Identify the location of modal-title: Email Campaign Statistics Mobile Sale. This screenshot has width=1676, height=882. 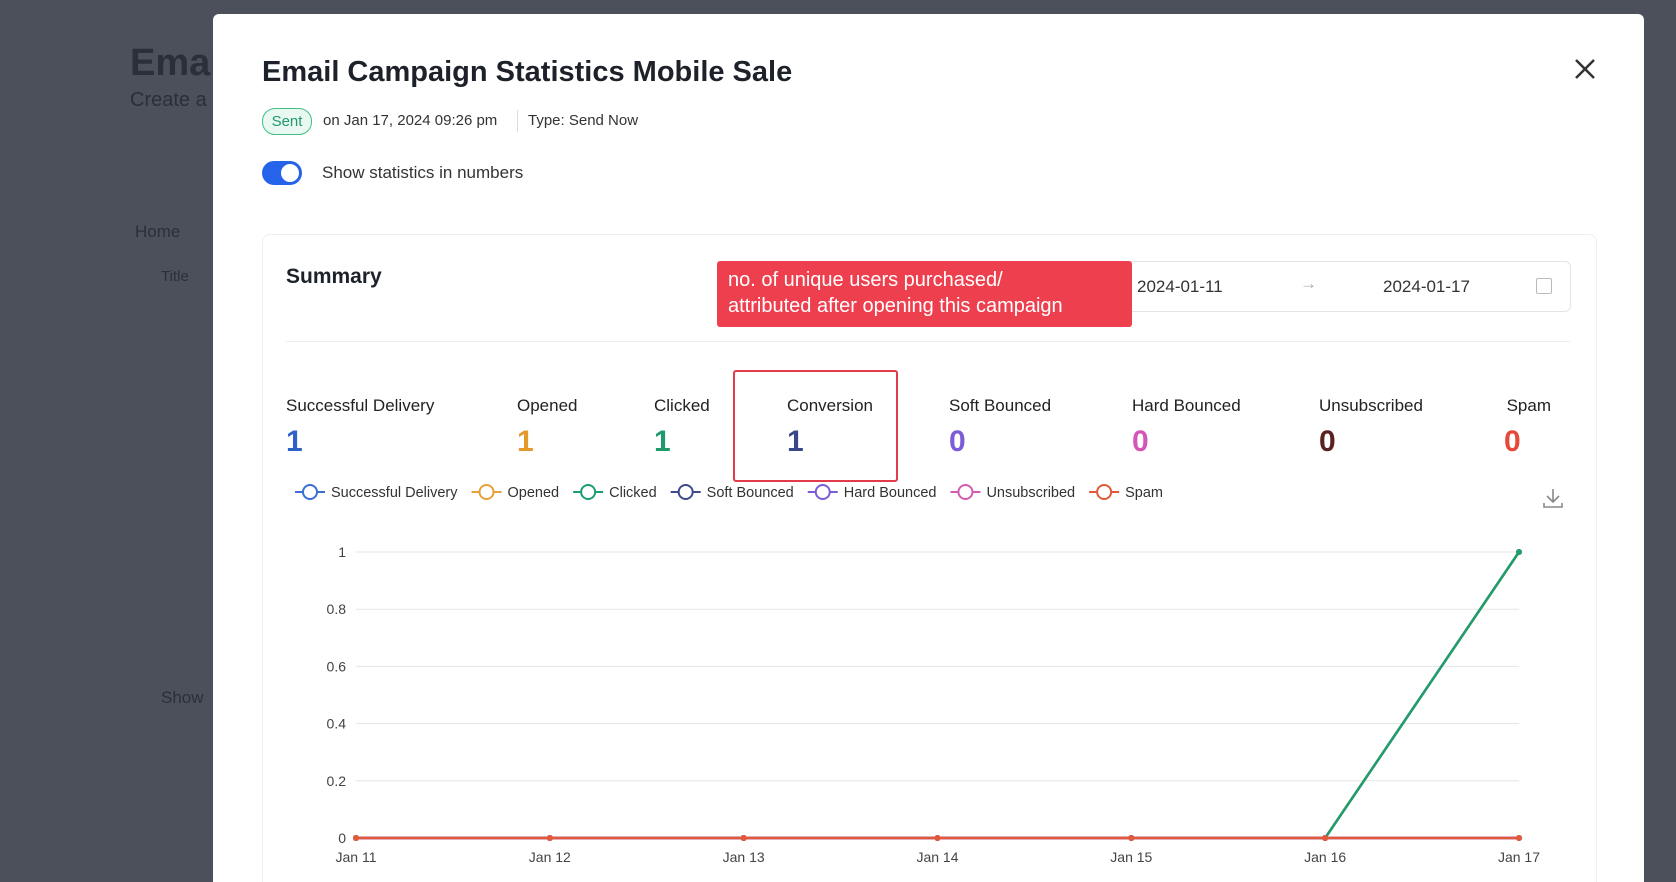
(527, 72).